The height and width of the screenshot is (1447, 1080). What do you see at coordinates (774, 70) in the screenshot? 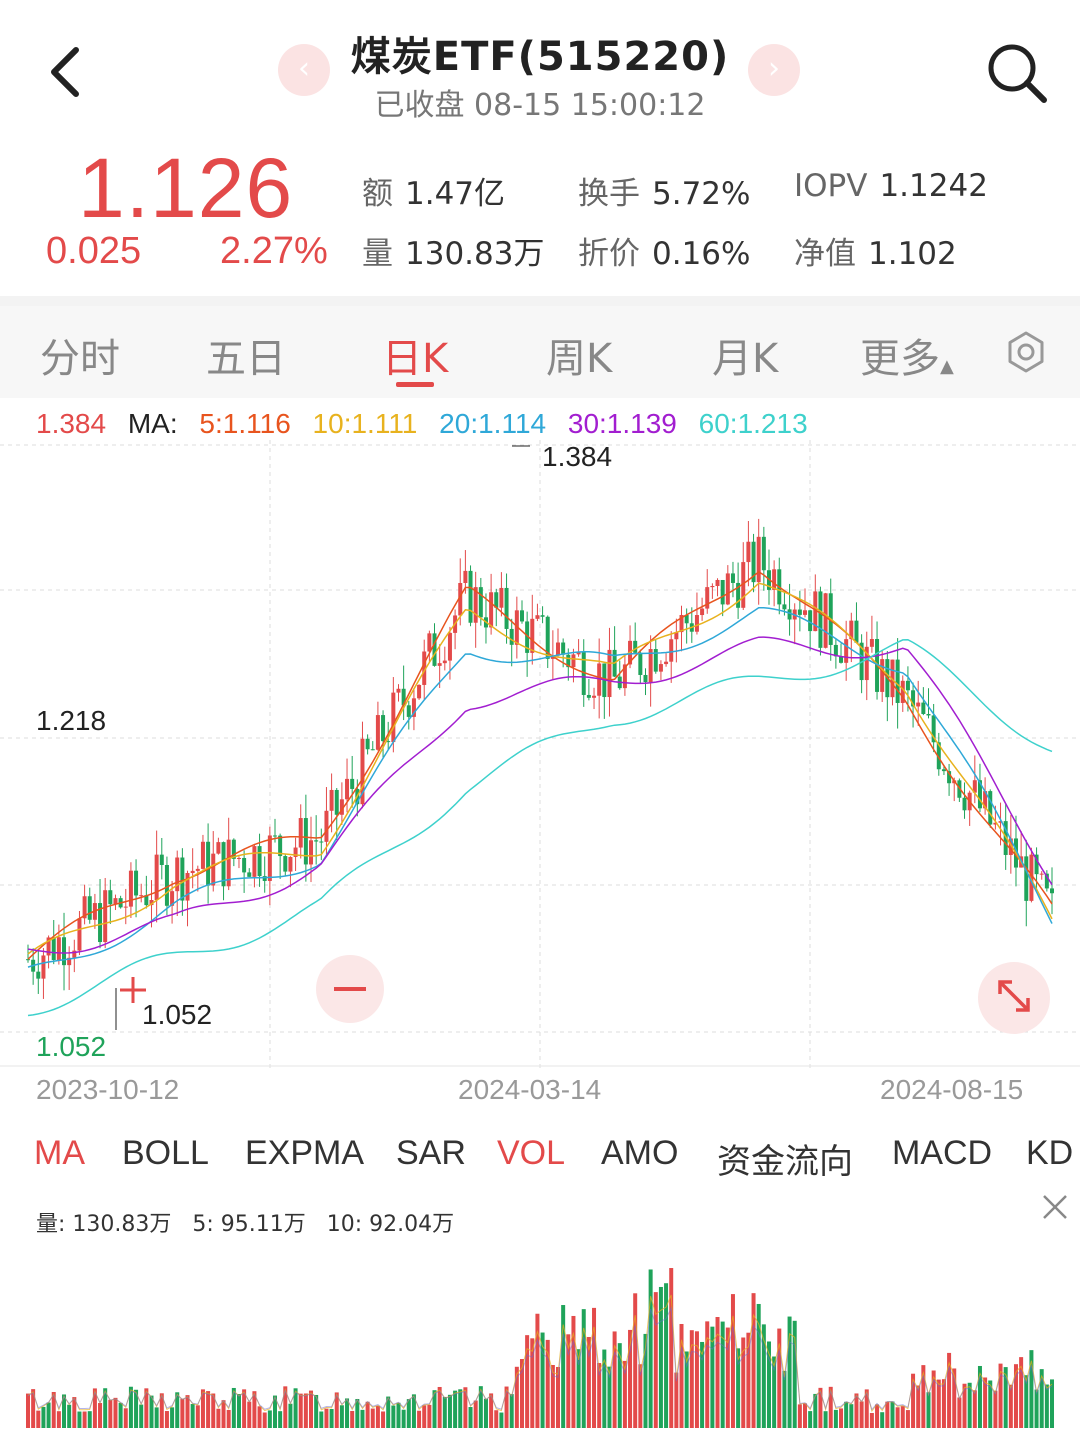
I see `next-stock-button: ›` at bounding box center [774, 70].